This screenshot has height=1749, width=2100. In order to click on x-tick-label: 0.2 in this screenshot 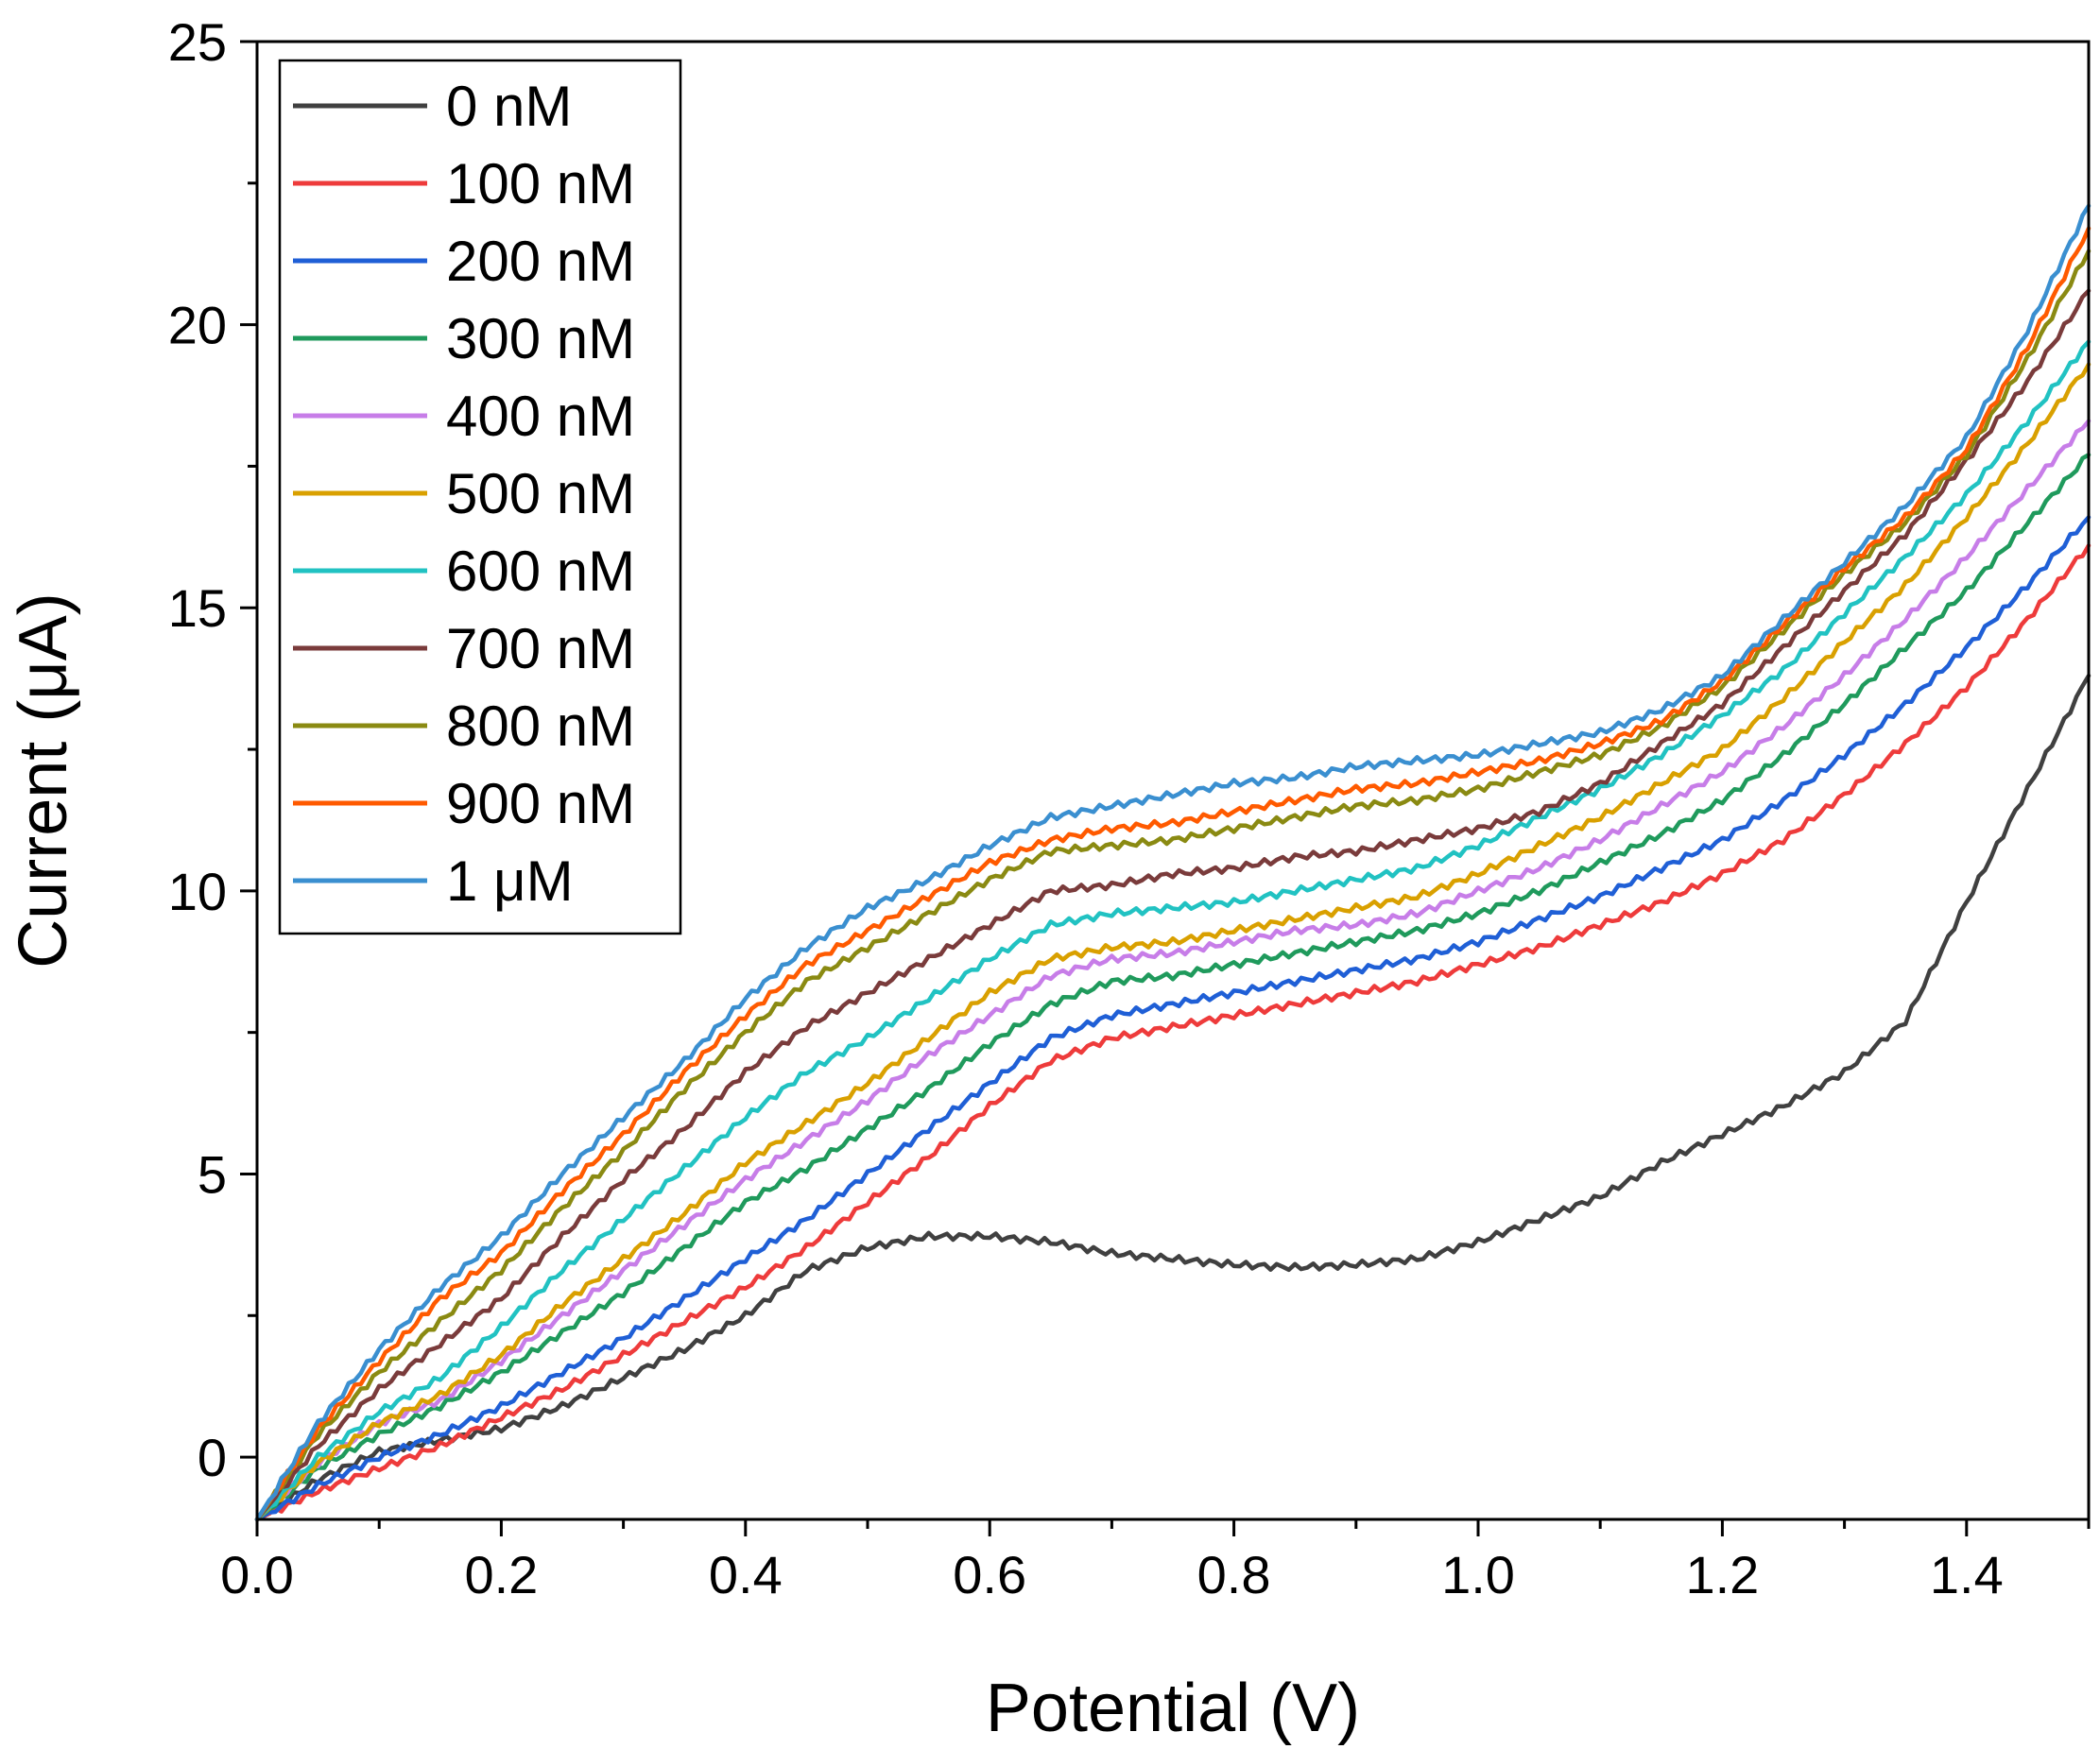, I will do `click(501, 1574)`.